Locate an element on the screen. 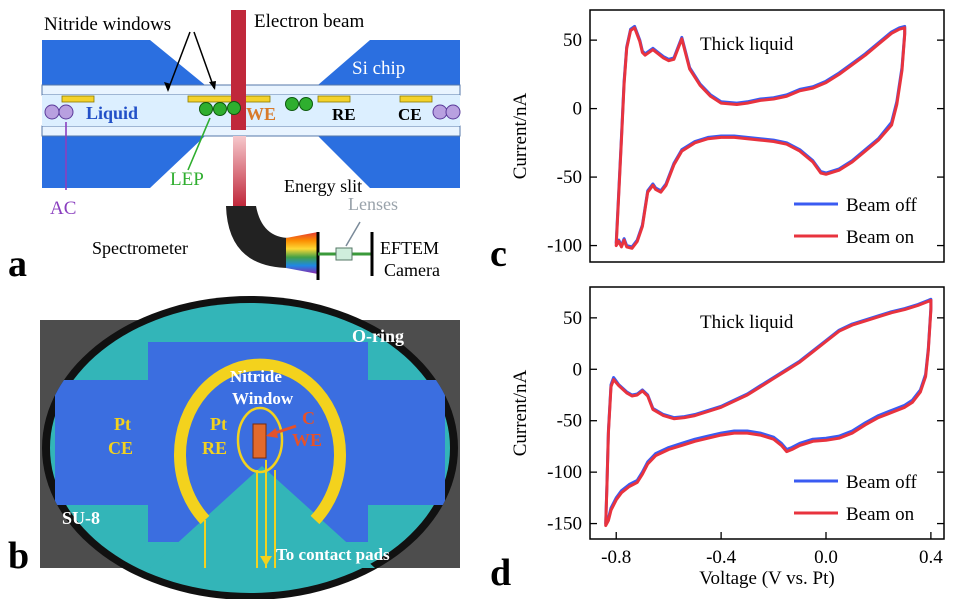 The width and height of the screenshot is (953, 599). label-pt-re-1: Pt is located at coordinates (218, 424).